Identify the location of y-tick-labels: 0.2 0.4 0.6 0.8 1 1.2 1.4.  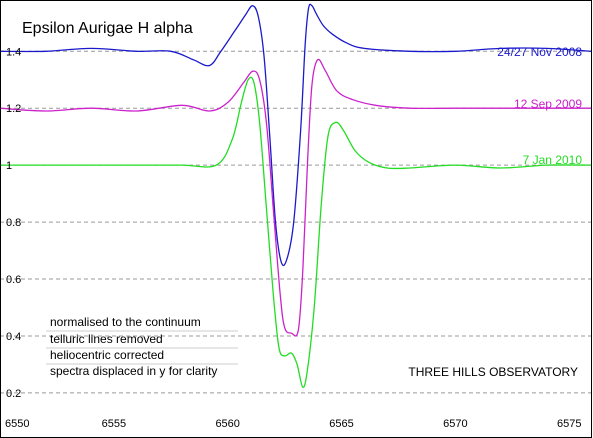
(13, 223).